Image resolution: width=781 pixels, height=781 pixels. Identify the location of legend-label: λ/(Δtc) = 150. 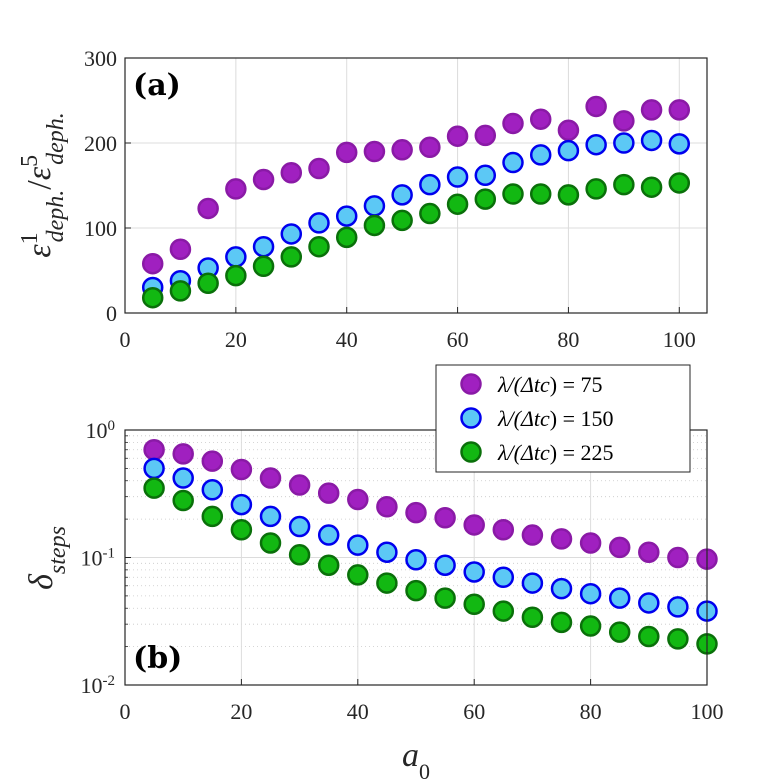
(555, 418).